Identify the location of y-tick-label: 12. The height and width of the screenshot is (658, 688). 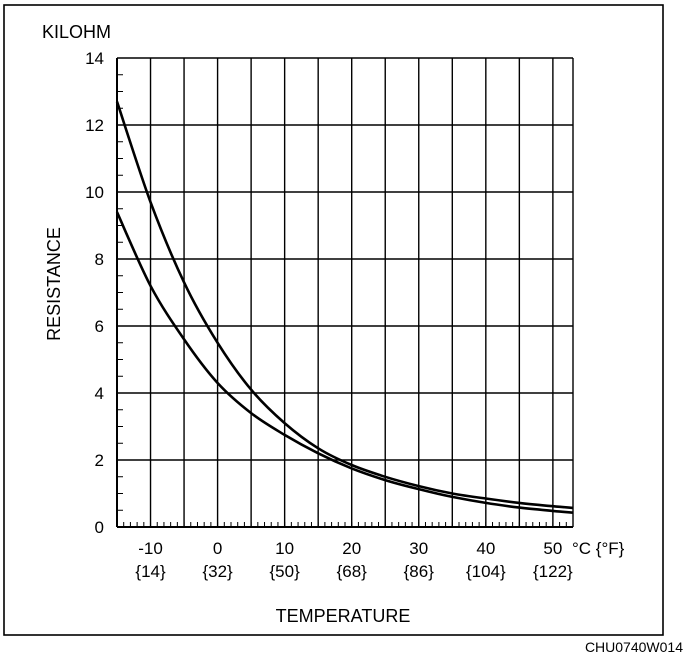
(94, 125).